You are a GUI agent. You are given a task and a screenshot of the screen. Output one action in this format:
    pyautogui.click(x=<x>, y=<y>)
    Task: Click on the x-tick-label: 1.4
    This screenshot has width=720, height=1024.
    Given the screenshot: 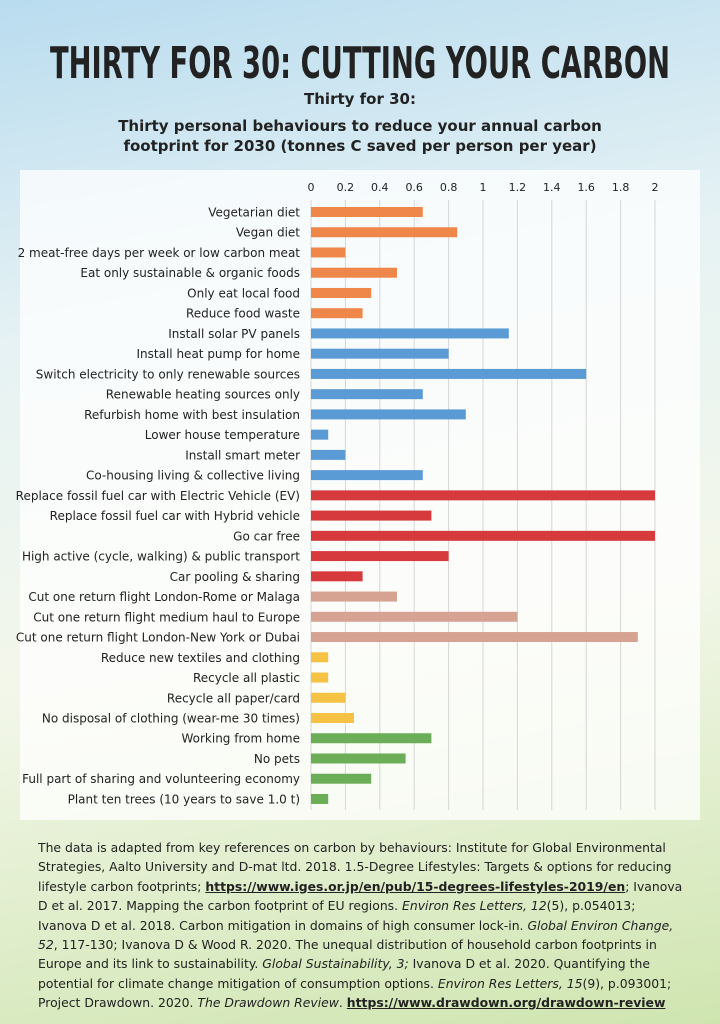 What is the action you would take?
    pyautogui.click(x=552, y=187)
    